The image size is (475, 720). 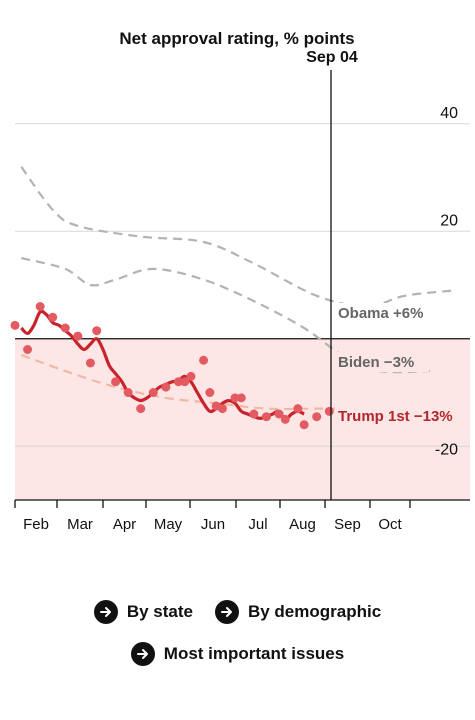 What do you see at coordinates (332, 57) in the screenshot?
I see `current-date-label: Sep 04` at bounding box center [332, 57].